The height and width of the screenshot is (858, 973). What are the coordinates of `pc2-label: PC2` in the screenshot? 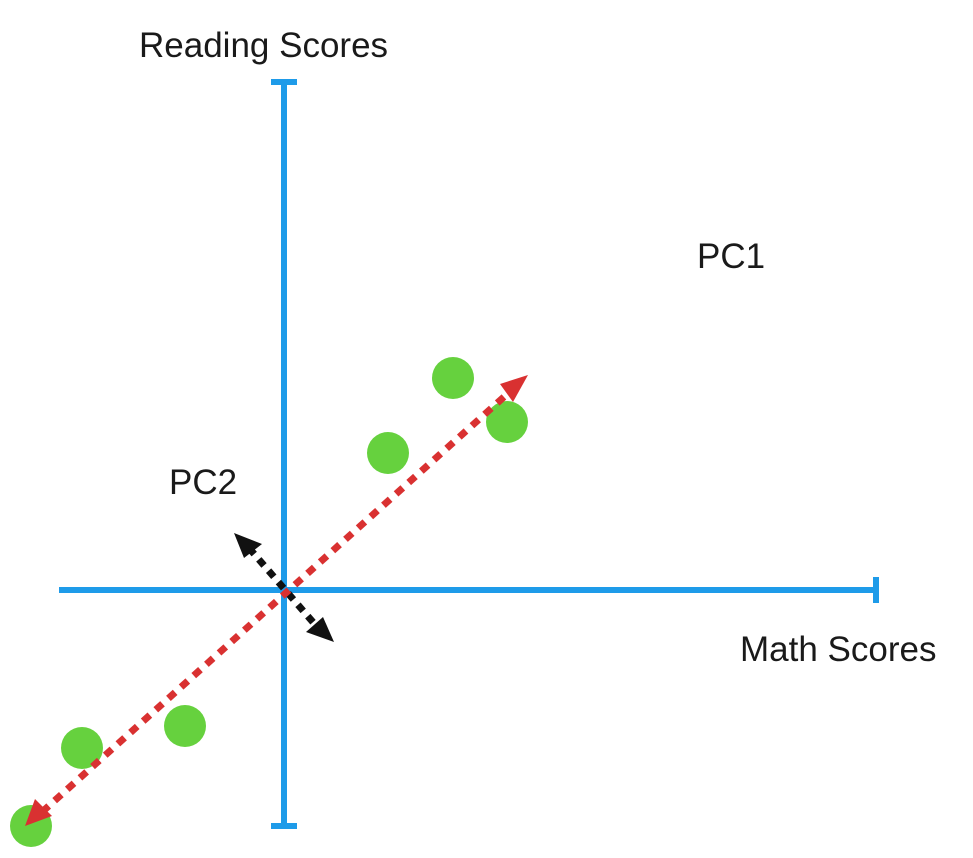 It's located at (203, 482).